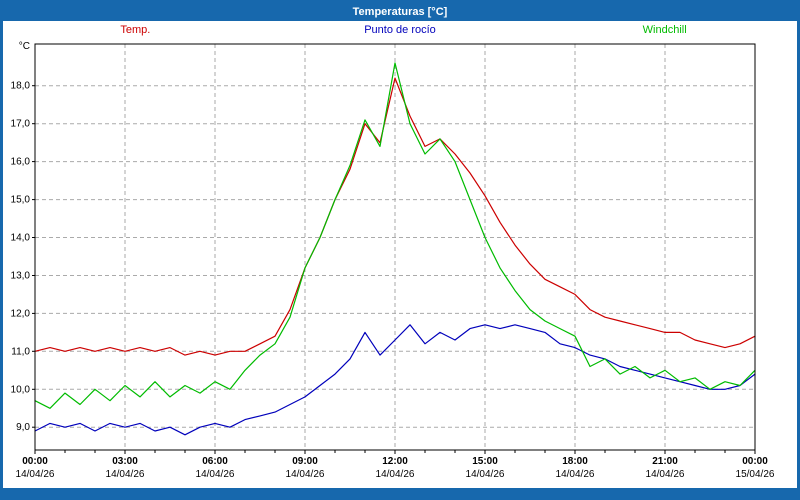 The height and width of the screenshot is (500, 800). What do you see at coordinates (24, 46) in the screenshot?
I see `svg-text: °C` at bounding box center [24, 46].